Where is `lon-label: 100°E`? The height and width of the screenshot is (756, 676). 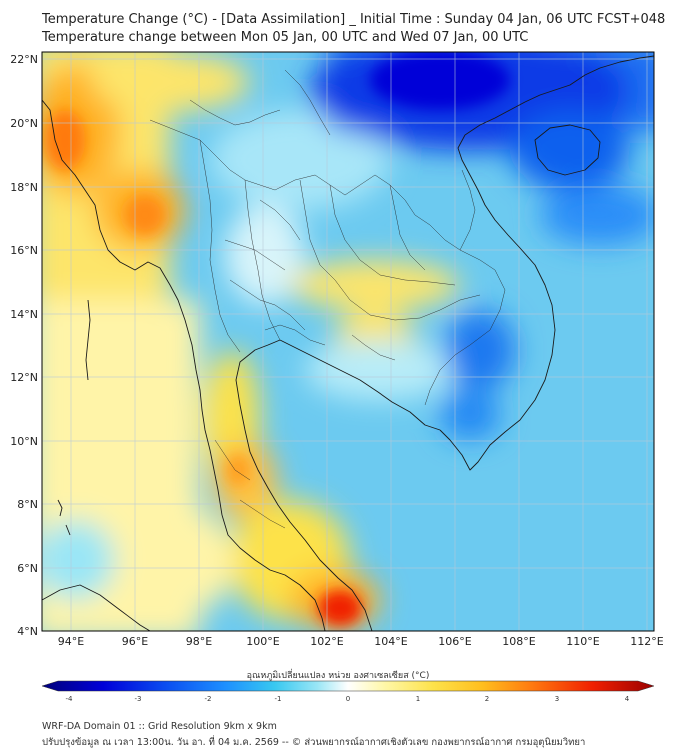 lon-label: 100°E is located at coordinates (262, 641).